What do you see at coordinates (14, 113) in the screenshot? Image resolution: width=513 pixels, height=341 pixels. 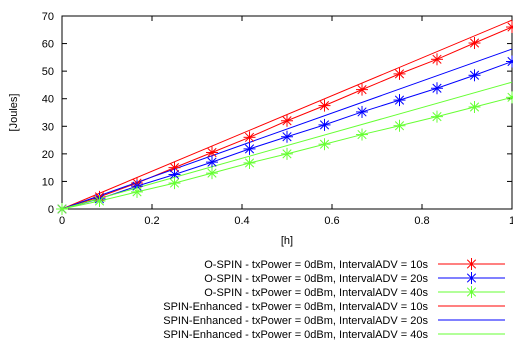 I see `y-axis-label: [Joules]` at bounding box center [14, 113].